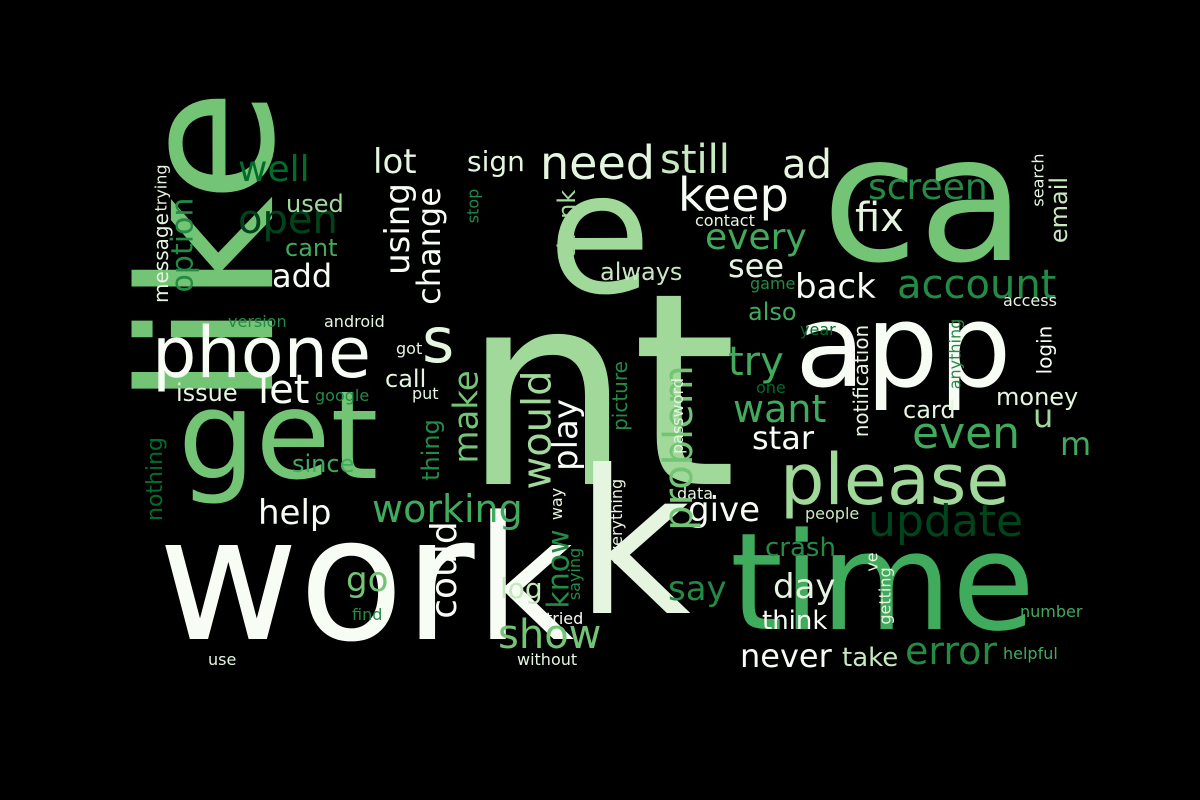  Describe the element at coordinates (428, 246) in the screenshot. I see `word-change: change` at that location.